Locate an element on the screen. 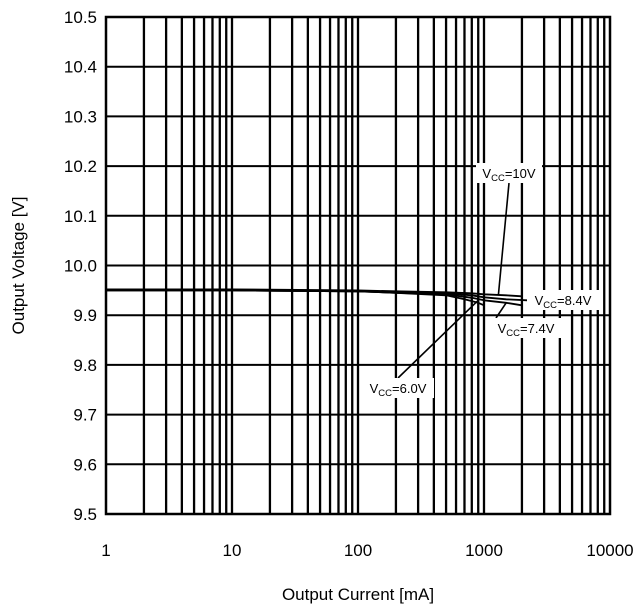 The image size is (636, 607). y-tick-label: 10.4 is located at coordinates (80, 67).